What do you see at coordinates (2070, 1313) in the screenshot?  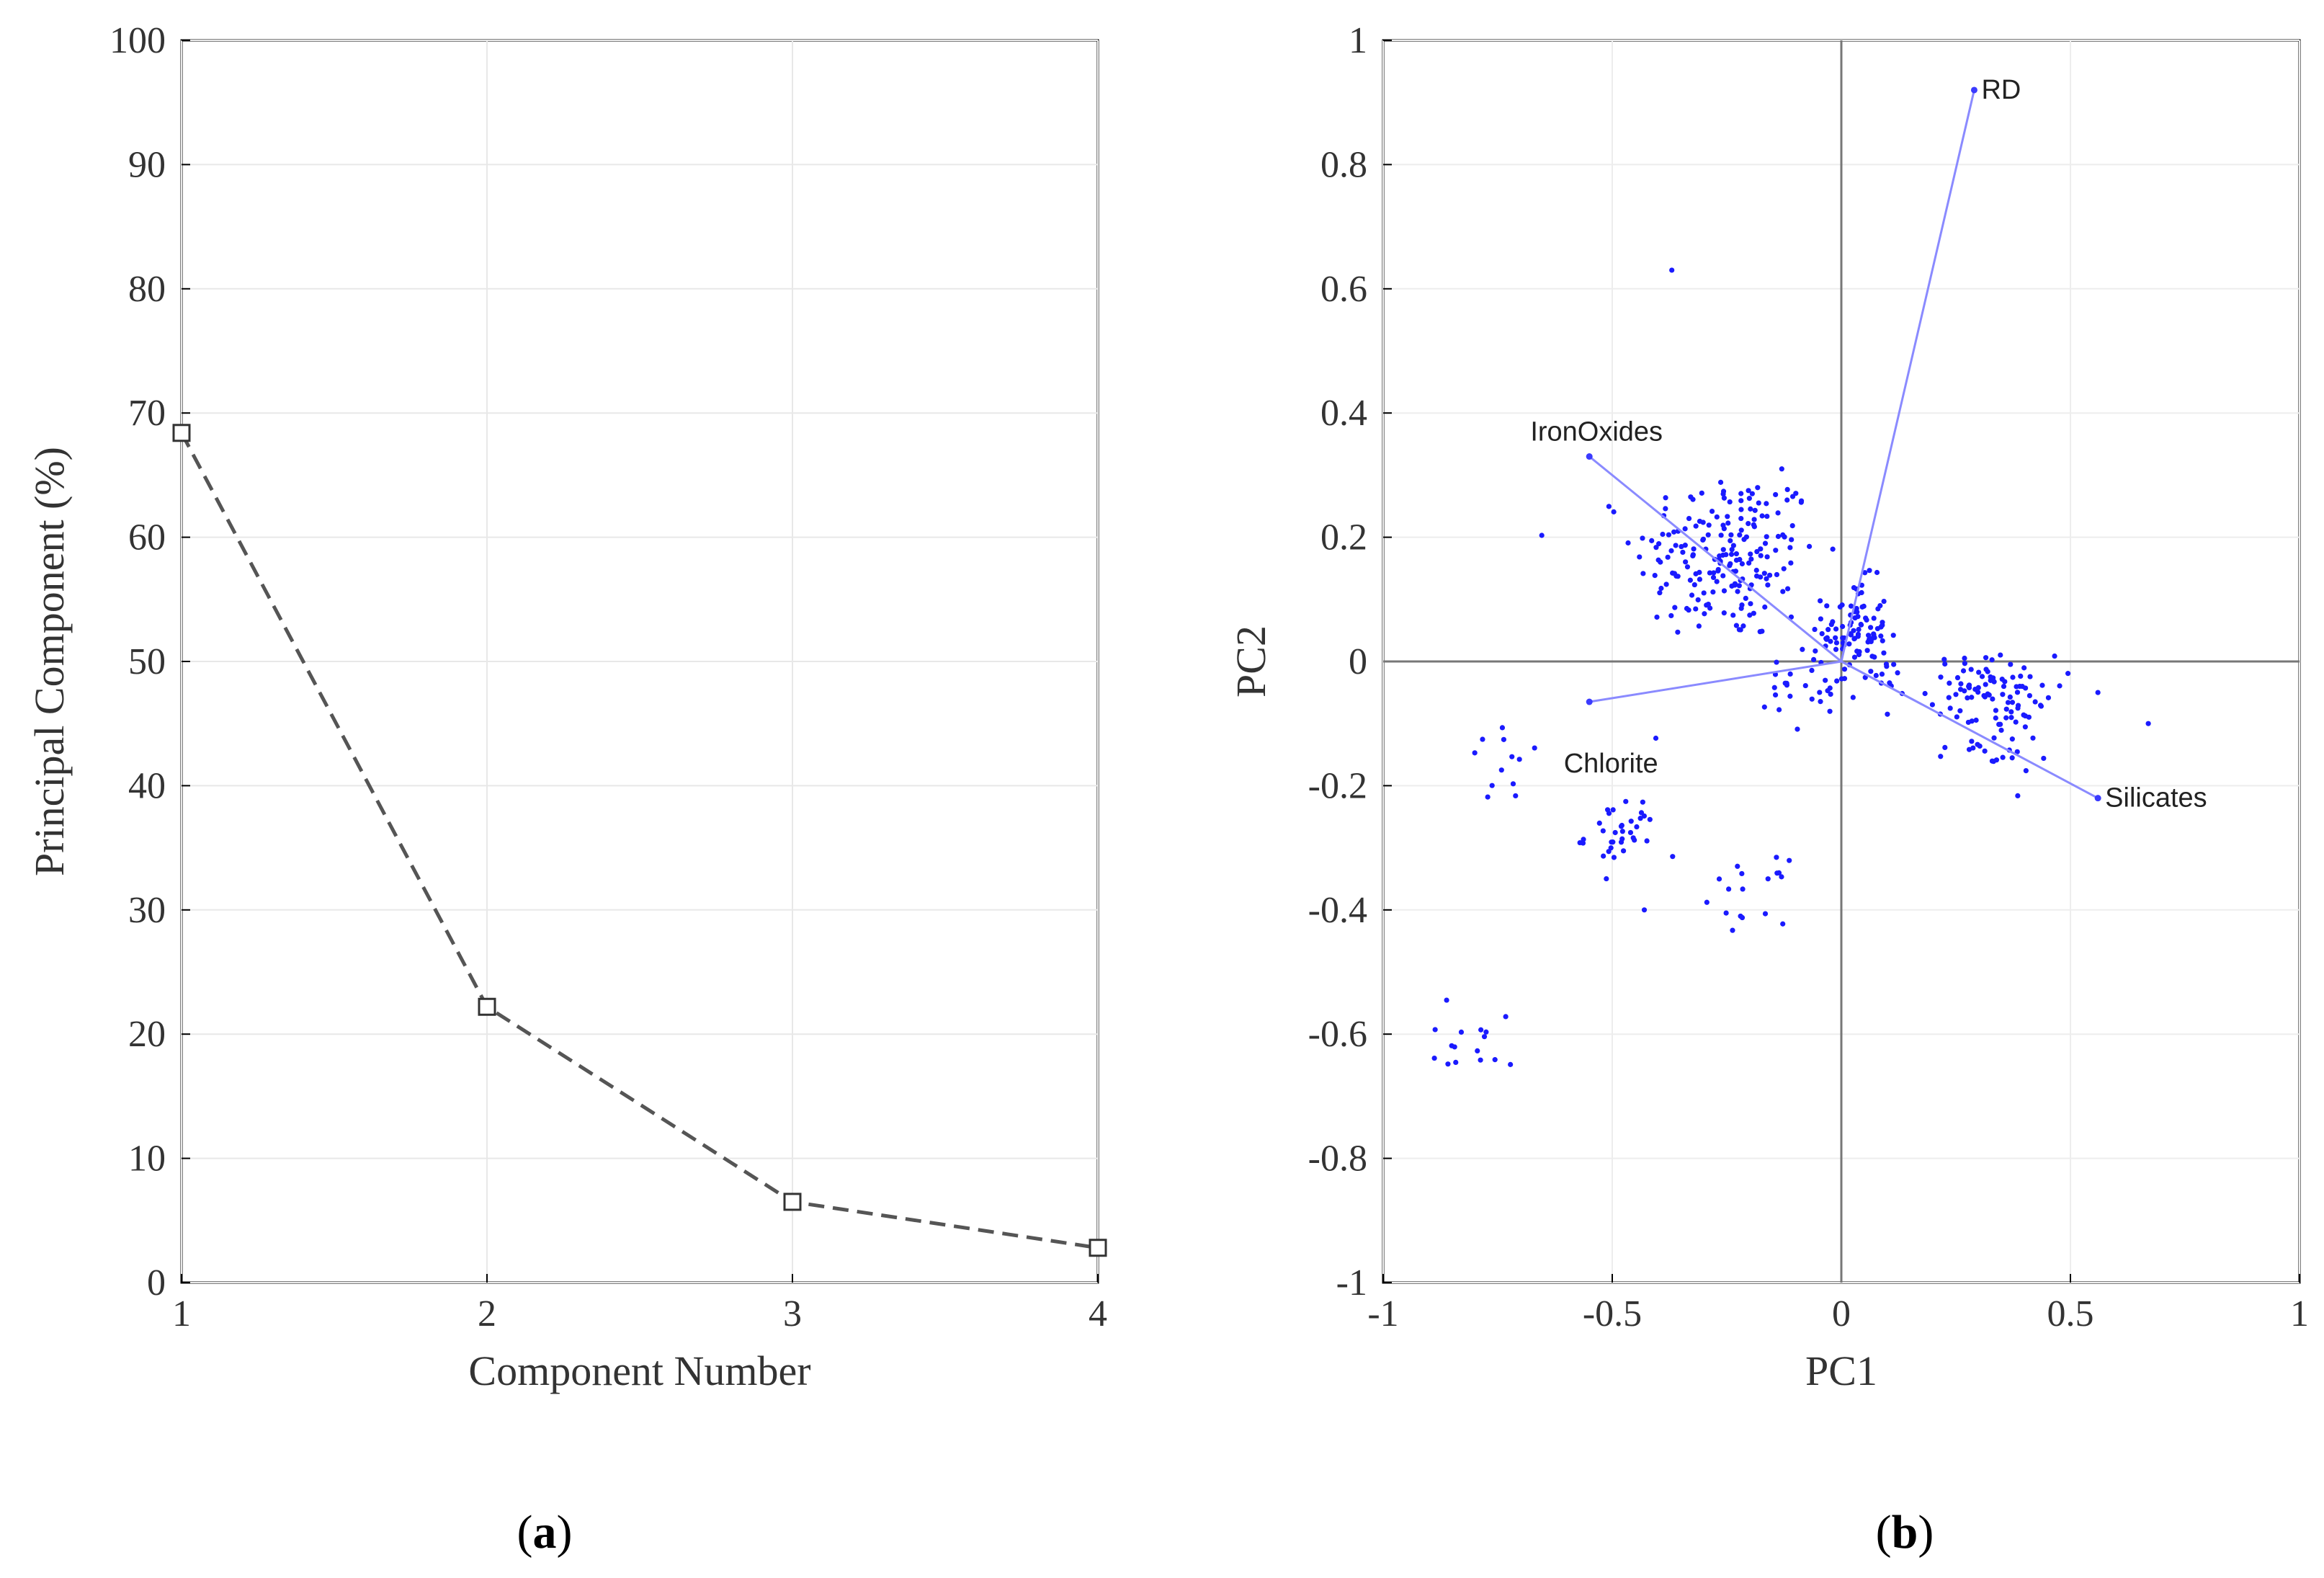 I see `panel-b-x-tick-label: 0.5` at bounding box center [2070, 1313].